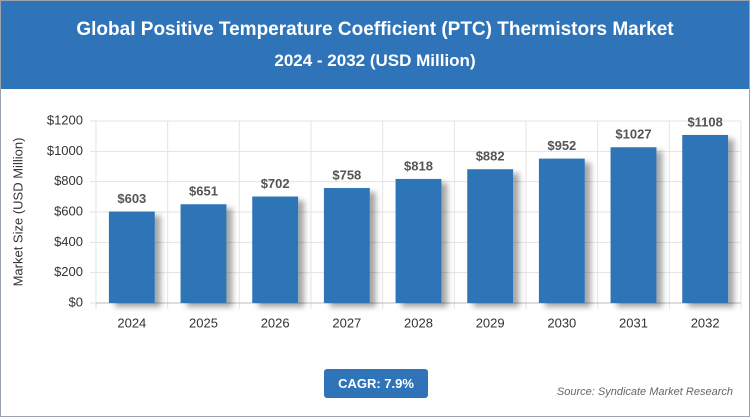 The image size is (750, 417). I want to click on value-label: $882, so click(490, 156).